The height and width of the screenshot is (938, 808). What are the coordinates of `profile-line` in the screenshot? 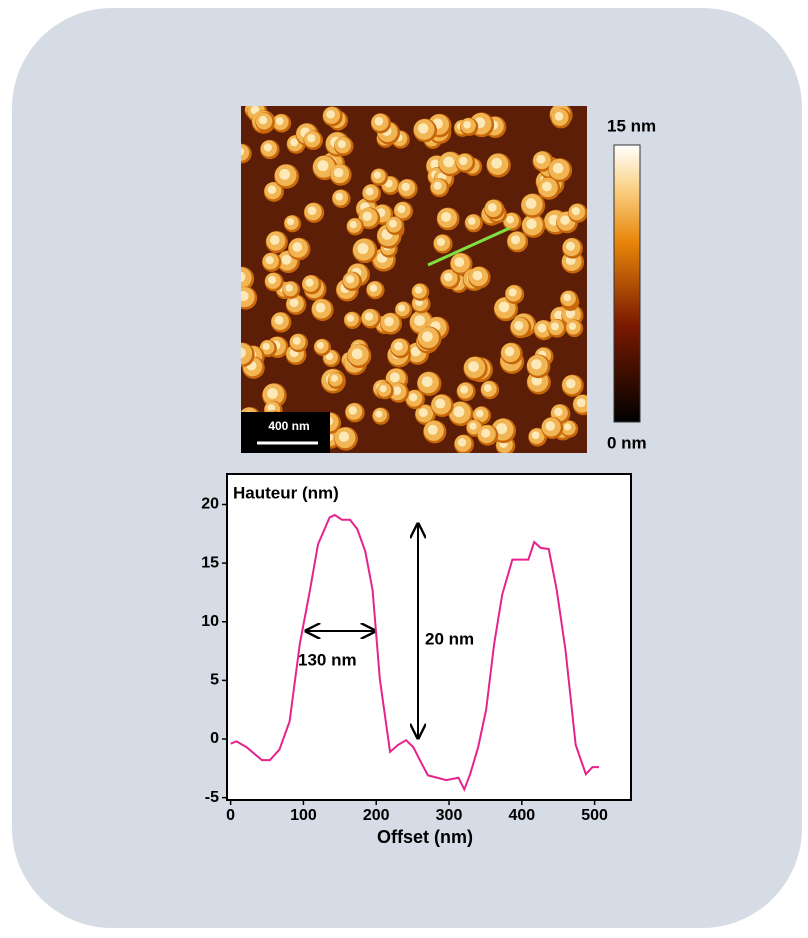 It's located at (469, 246).